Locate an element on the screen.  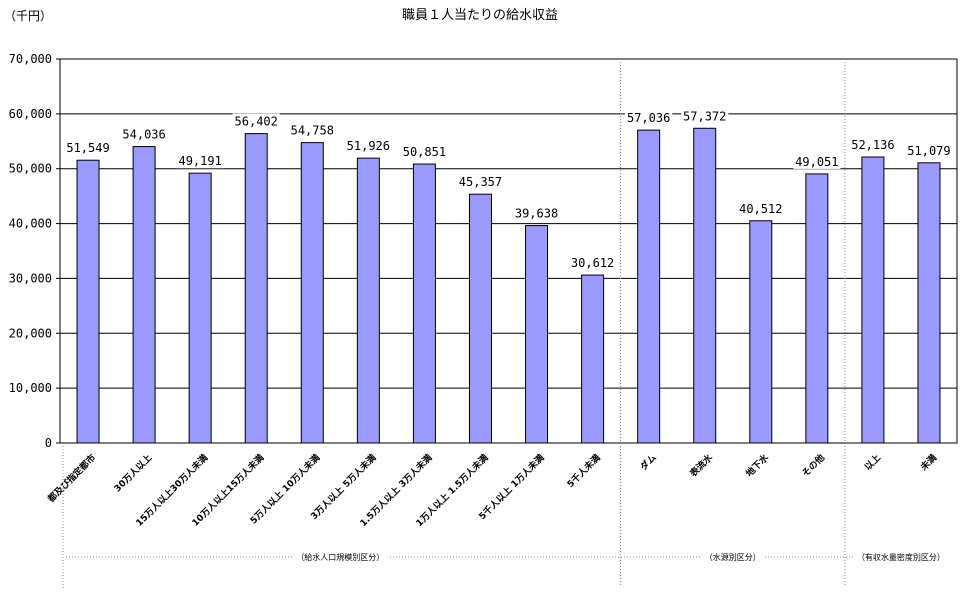
data-label: 49,051 is located at coordinates (816, 162).